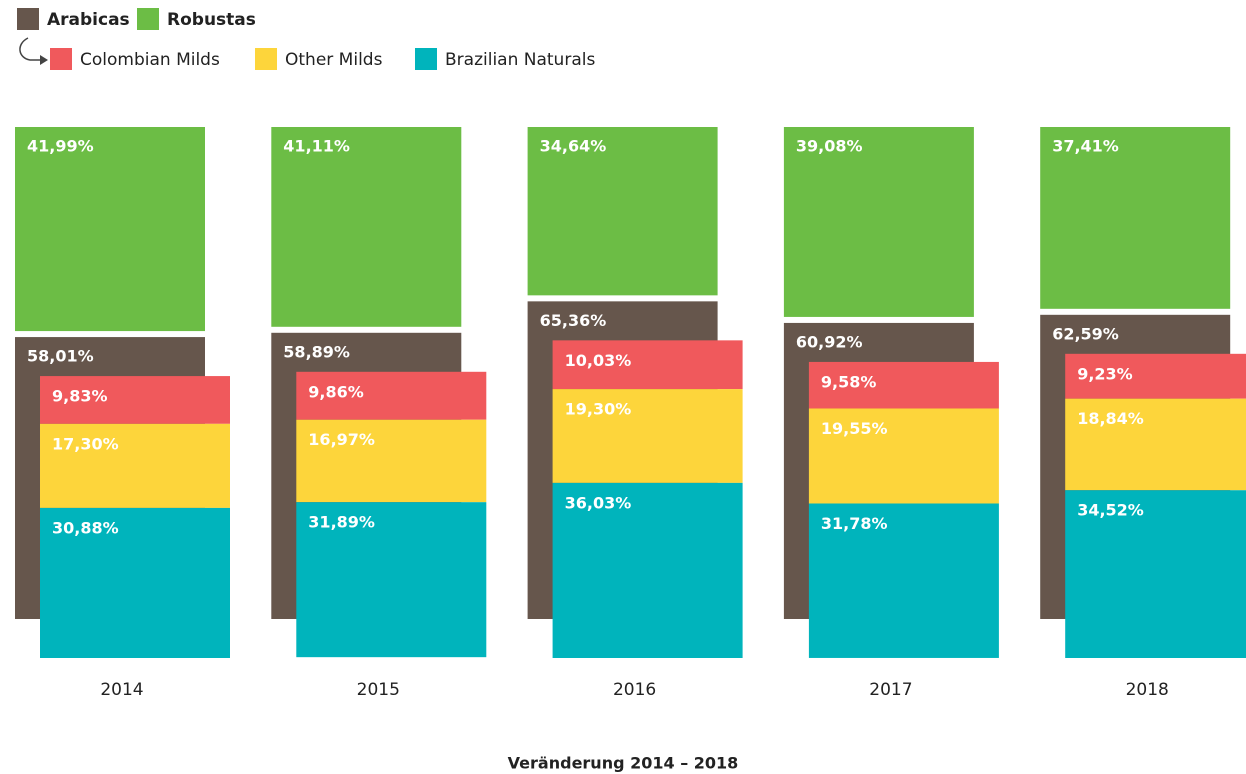  I want to click on value-label: 58,01%, so click(60, 356).